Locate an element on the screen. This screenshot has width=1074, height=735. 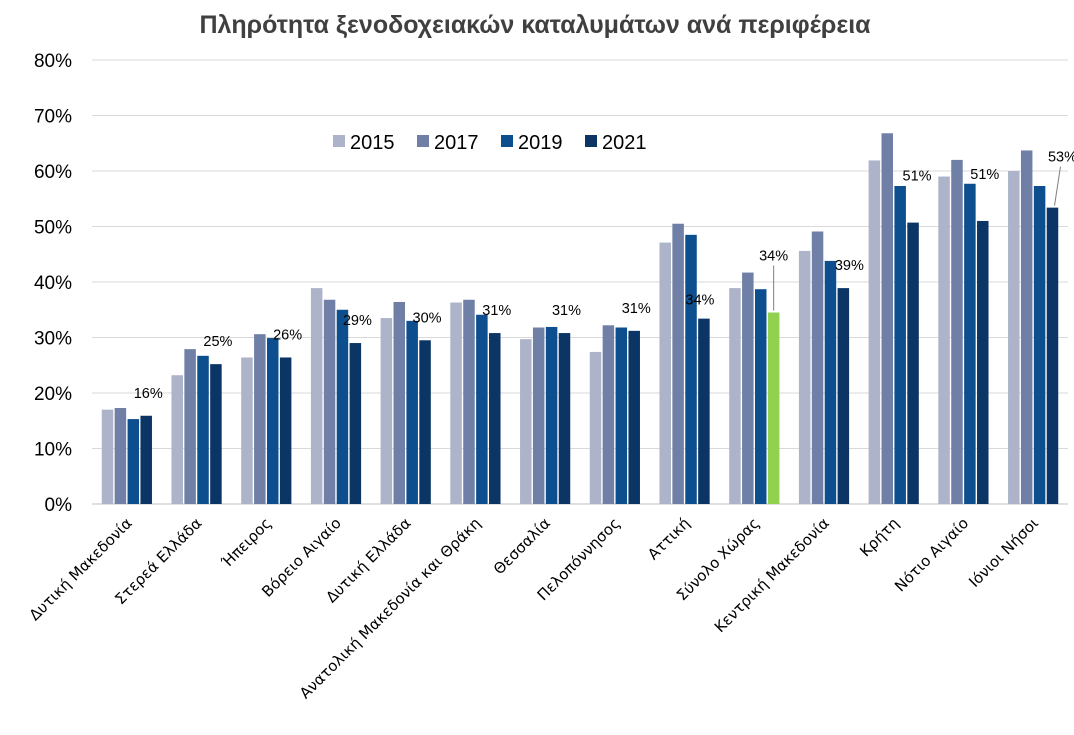
y-tick-label: 20% is located at coordinates (53, 394).